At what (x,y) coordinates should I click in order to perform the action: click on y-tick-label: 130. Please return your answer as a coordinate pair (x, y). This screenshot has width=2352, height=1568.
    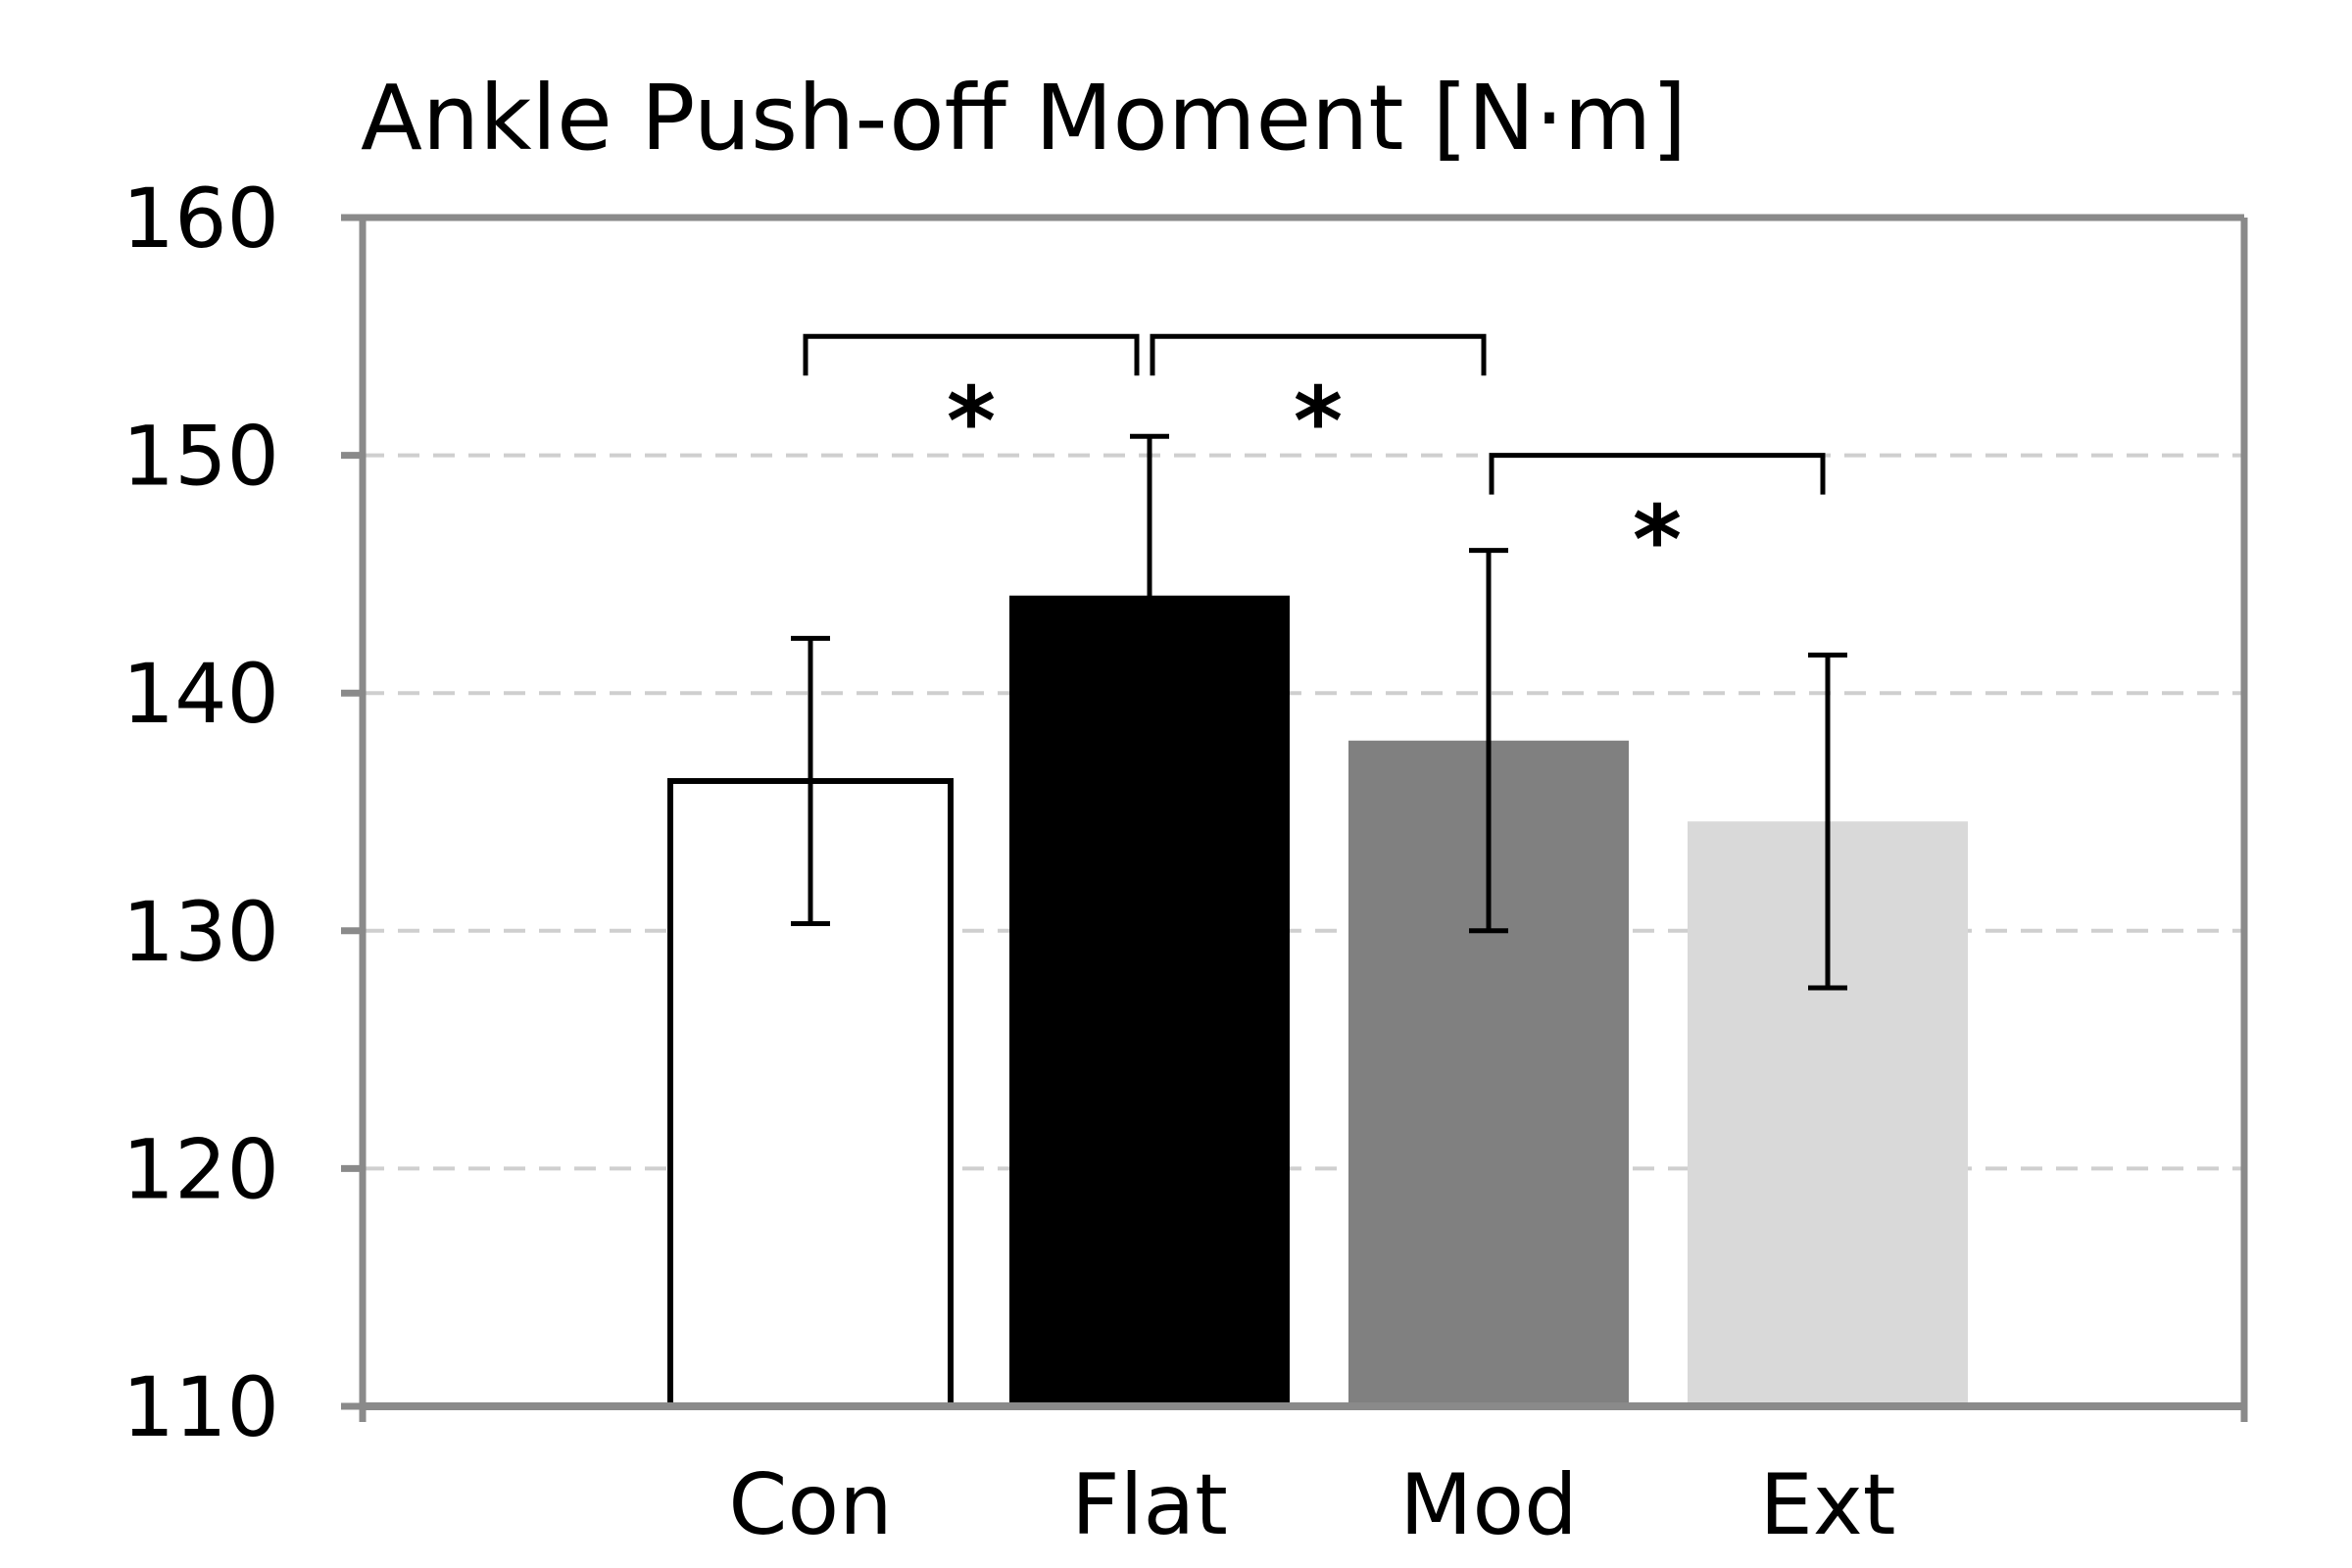
    Looking at the image, I should click on (200, 932).